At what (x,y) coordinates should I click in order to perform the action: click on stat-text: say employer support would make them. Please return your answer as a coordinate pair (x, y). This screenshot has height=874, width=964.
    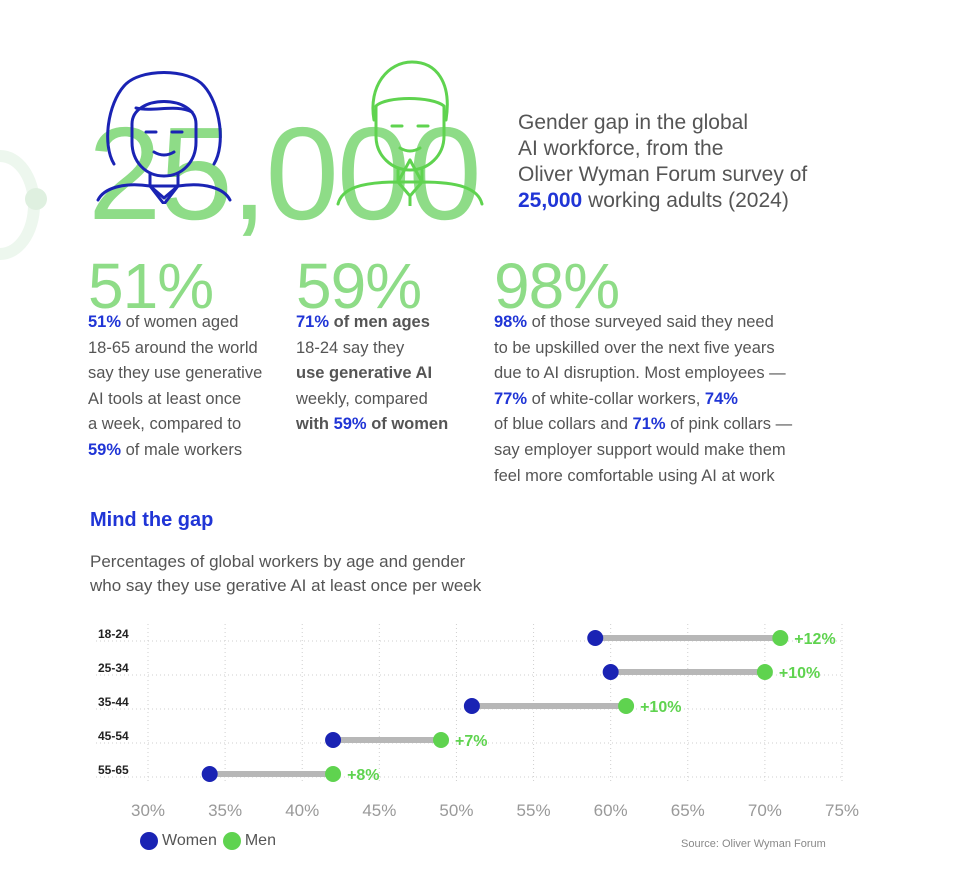
    Looking at the image, I should click on (640, 449).